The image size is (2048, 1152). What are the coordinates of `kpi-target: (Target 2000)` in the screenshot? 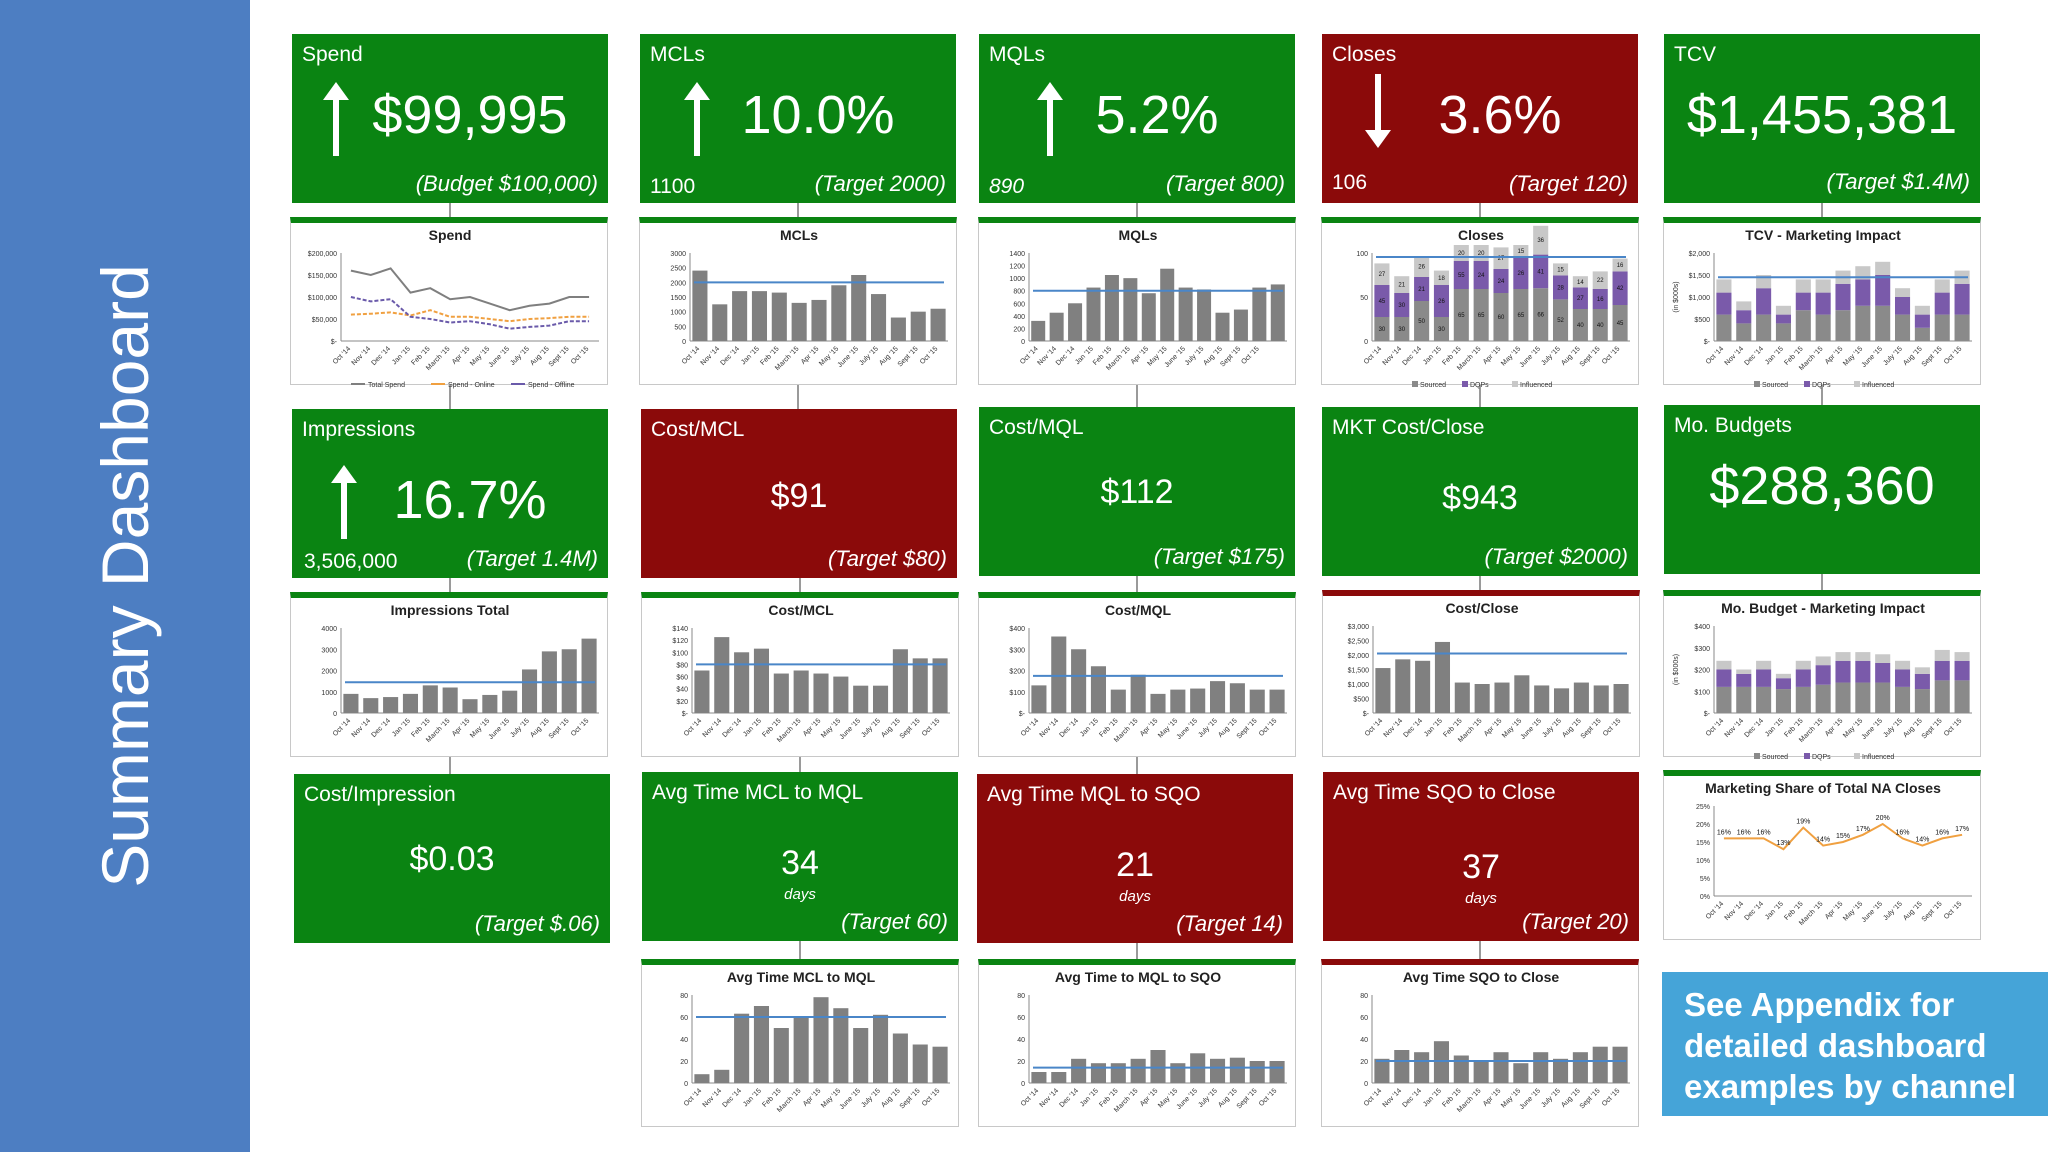 It's located at (880, 183).